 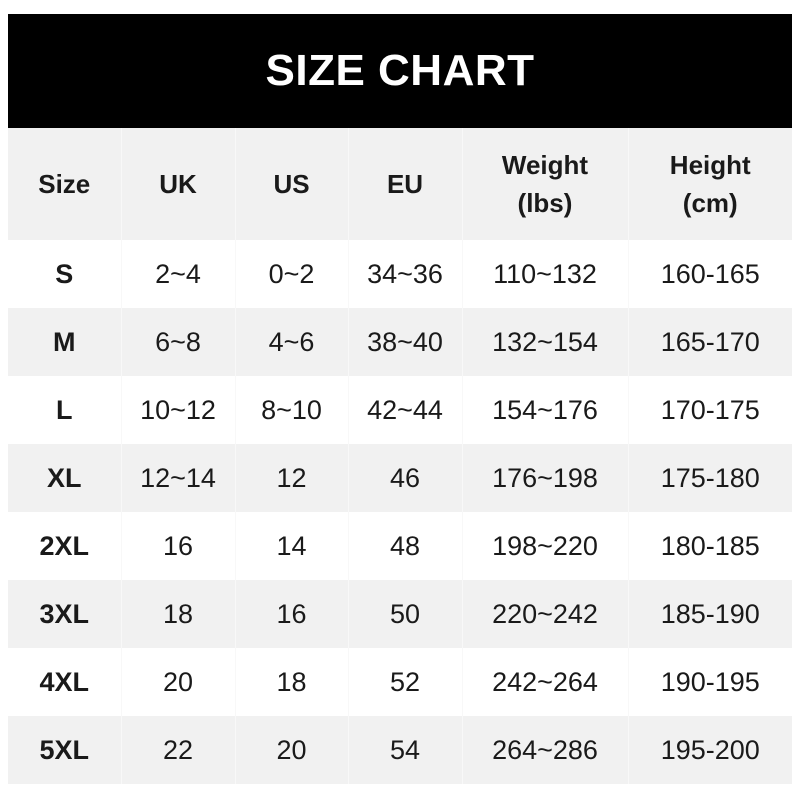 I want to click on column-header-label: Size, so click(x=64, y=184).